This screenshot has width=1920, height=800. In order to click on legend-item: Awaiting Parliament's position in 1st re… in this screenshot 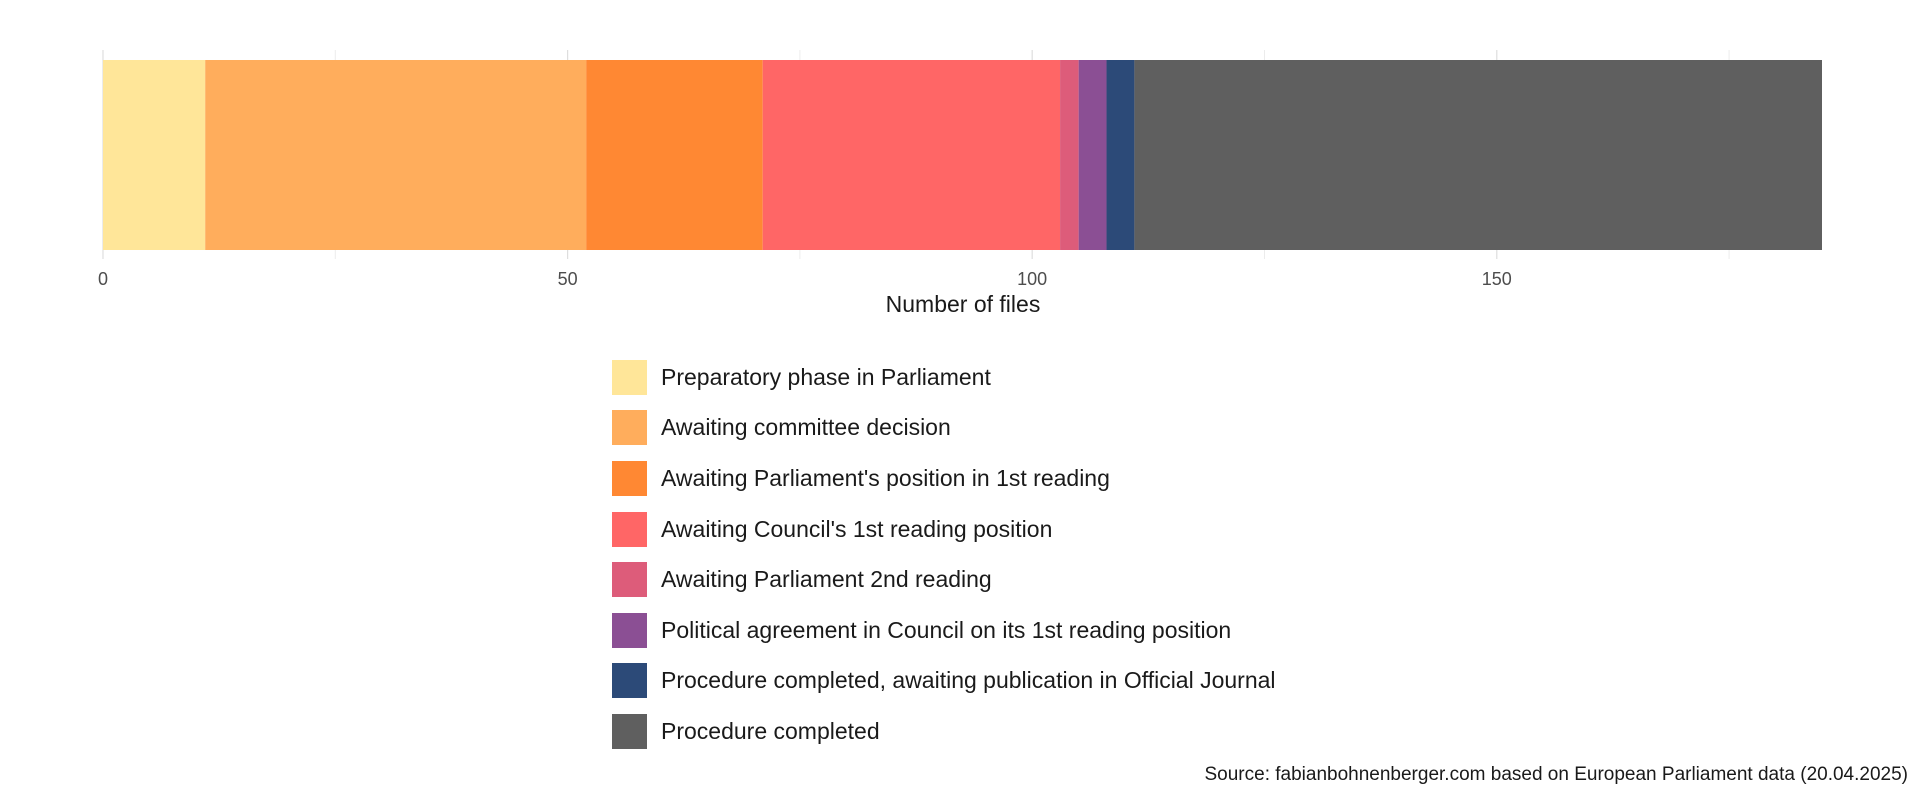, I will do `click(944, 478)`.